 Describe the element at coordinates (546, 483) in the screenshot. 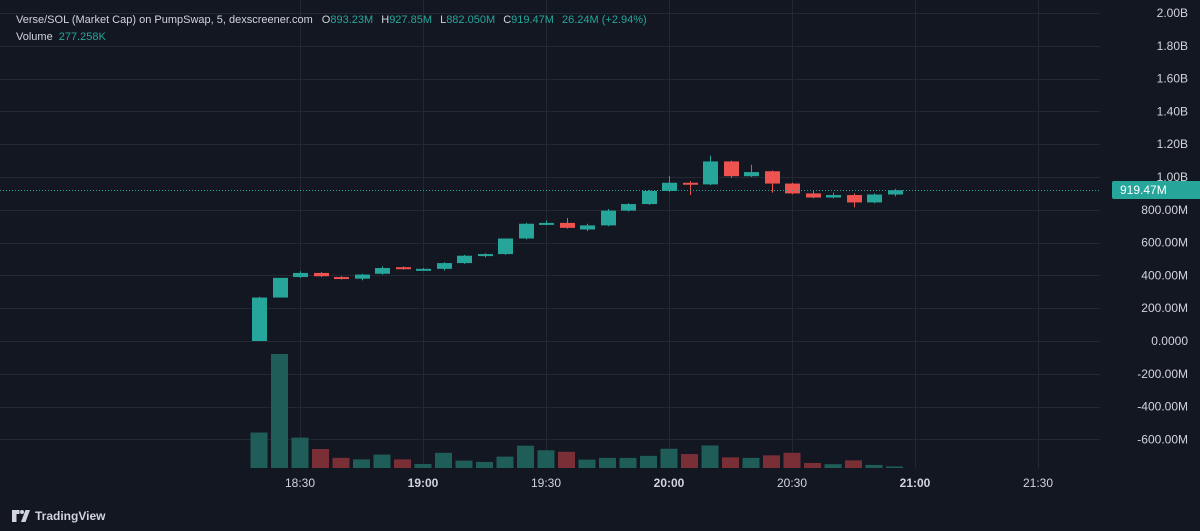

I see `time-tick-label: 19:30` at that location.